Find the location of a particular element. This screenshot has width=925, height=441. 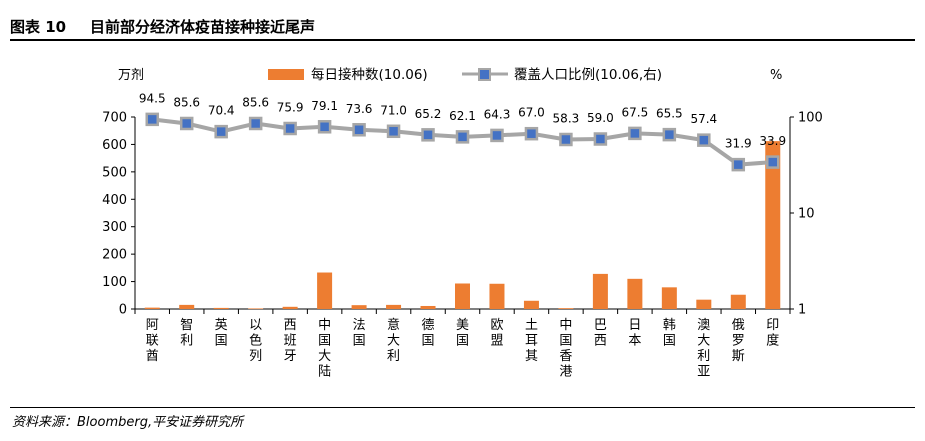

category-label: 印度 is located at coordinates (772, 333).